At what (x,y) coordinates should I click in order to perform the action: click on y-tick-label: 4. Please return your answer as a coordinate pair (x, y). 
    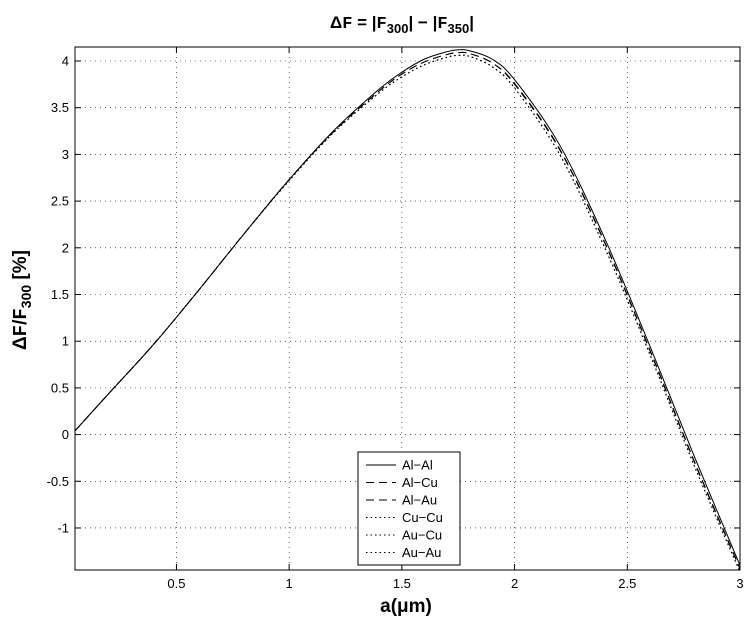
    Looking at the image, I should click on (65, 61).